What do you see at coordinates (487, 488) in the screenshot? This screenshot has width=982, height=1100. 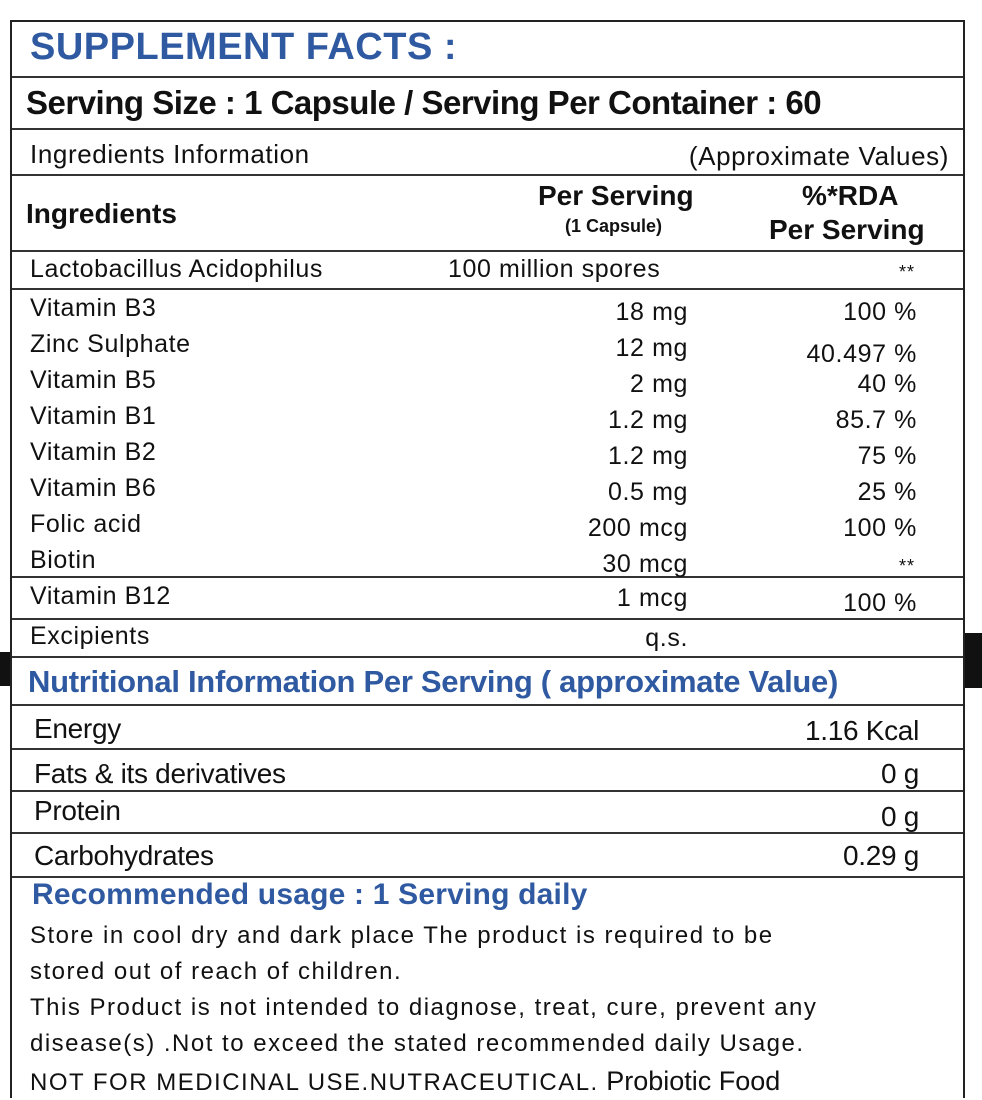 I see `table-row: Vitamin B6 0.5 mg 25 %` at bounding box center [487, 488].